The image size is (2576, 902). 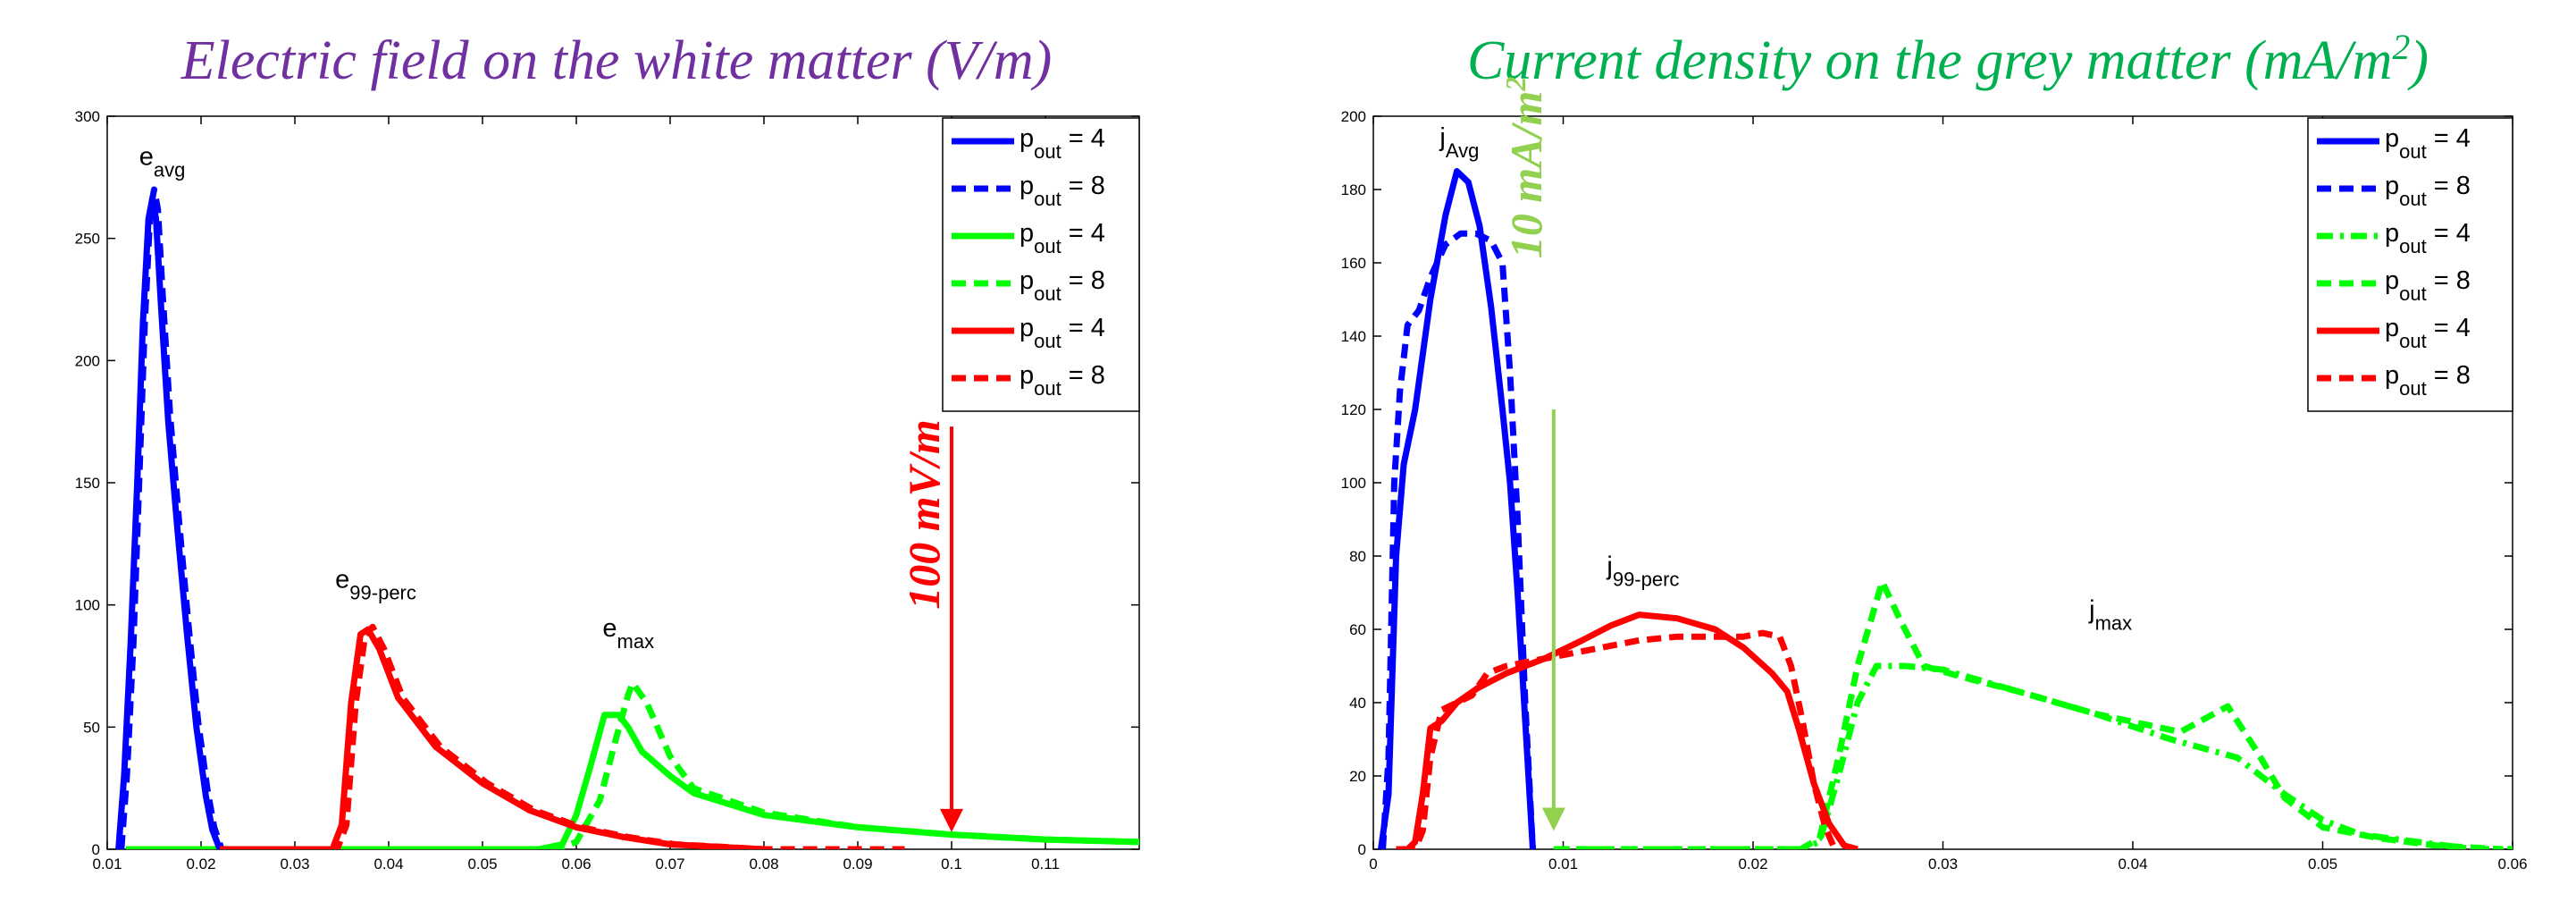 I want to click on x-tick-label: 0.11, so click(x=1045, y=864).